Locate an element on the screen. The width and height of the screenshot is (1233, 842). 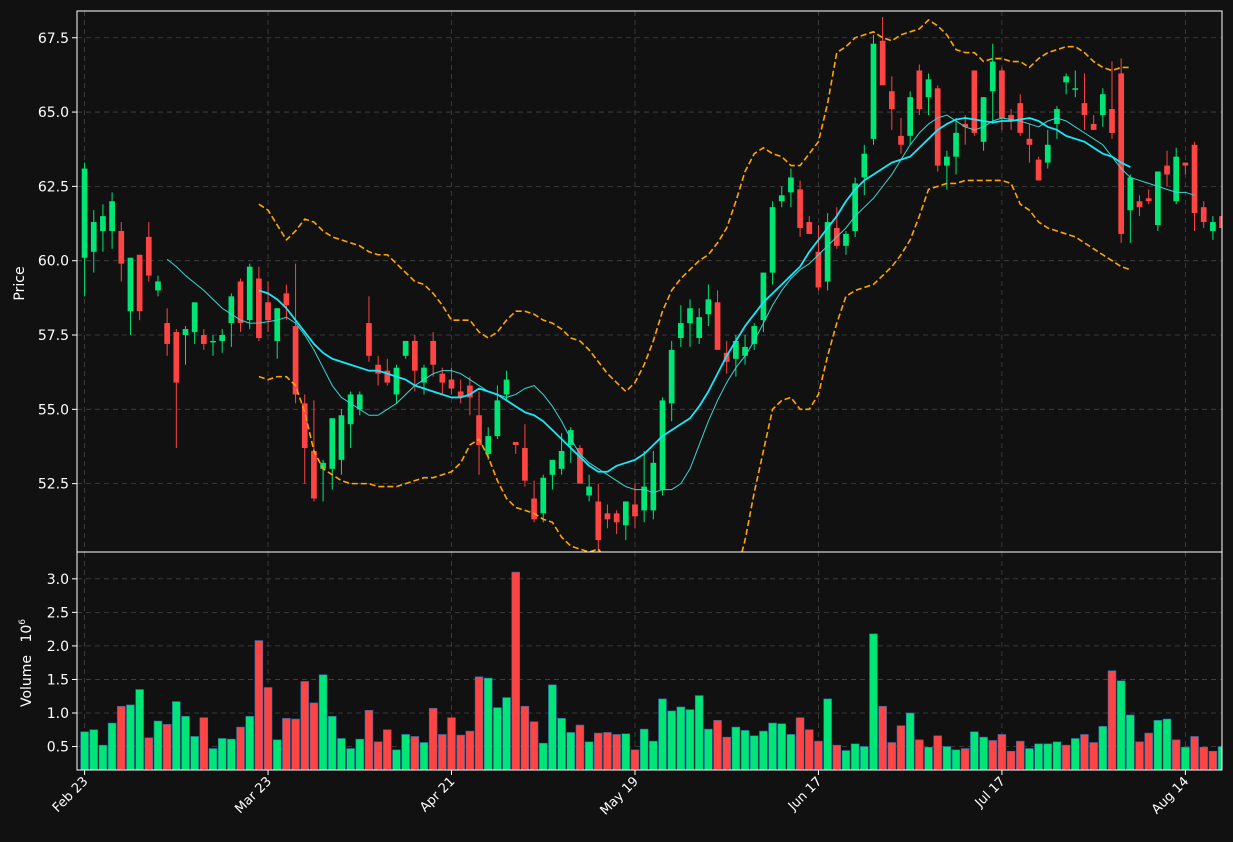
volume-axis-exponent-base: 10 is located at coordinates (27, 634).